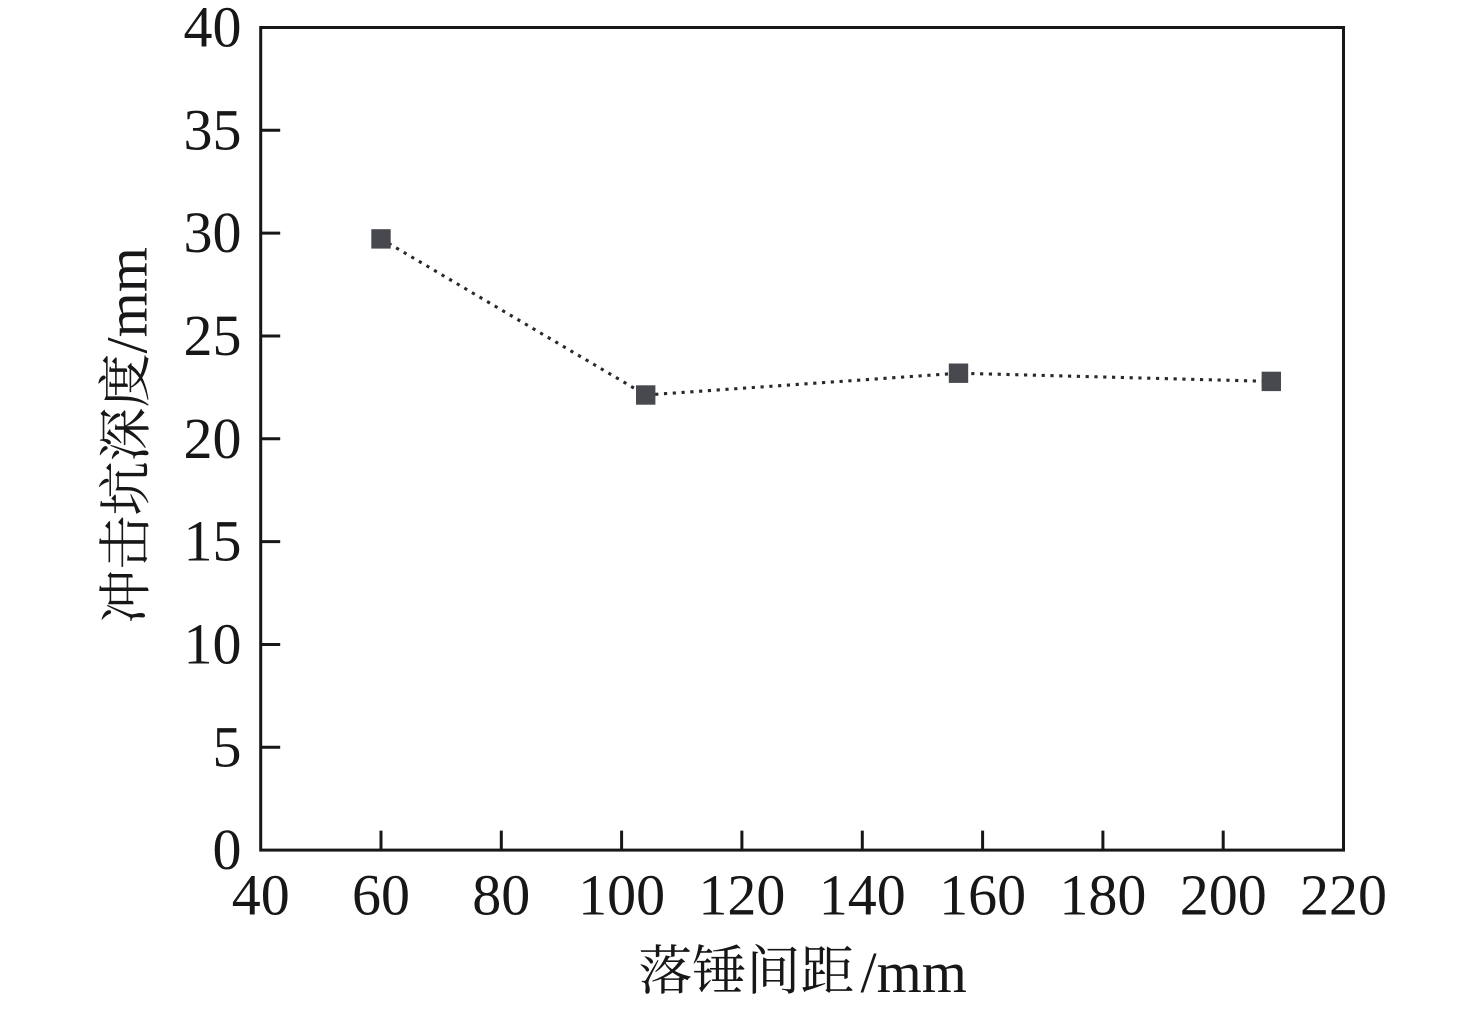 The width and height of the screenshot is (1476, 1013). I want to click on svg-text: 10, so click(213, 644).